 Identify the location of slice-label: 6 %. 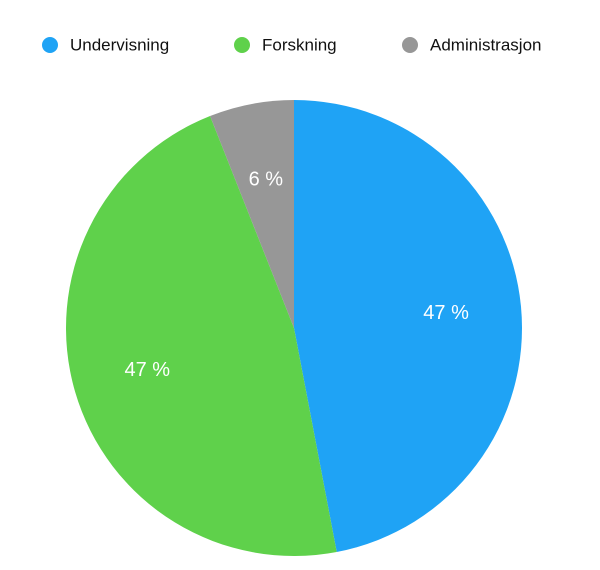
(266, 179).